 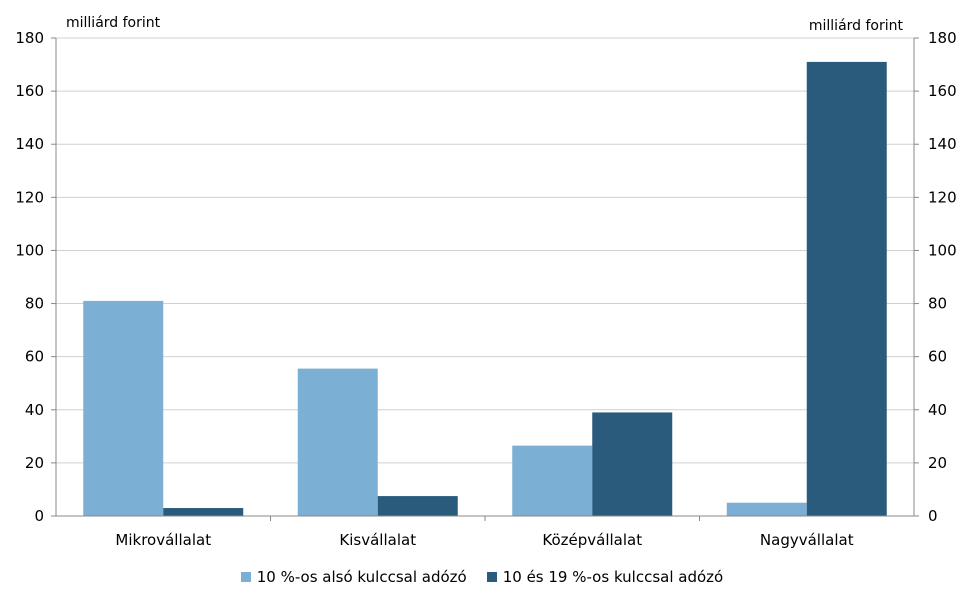 I want to click on y-axis-label-left: milliárd forint, so click(x=113, y=23).